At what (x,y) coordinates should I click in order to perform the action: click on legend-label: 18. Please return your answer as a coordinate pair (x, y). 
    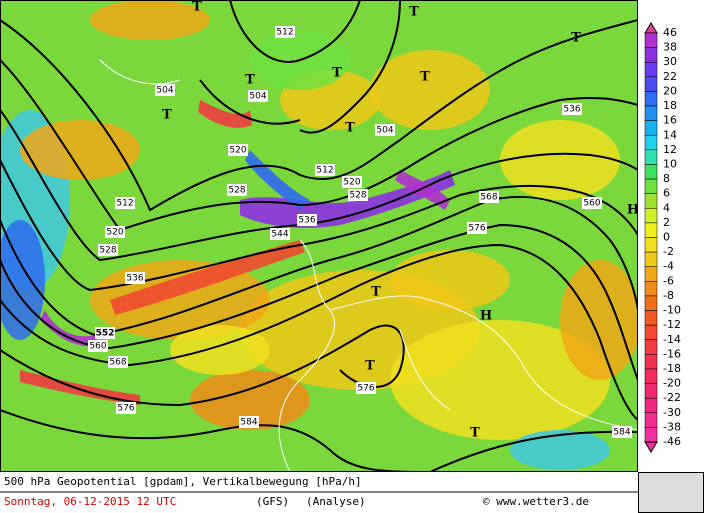
    Looking at the image, I should click on (670, 105).